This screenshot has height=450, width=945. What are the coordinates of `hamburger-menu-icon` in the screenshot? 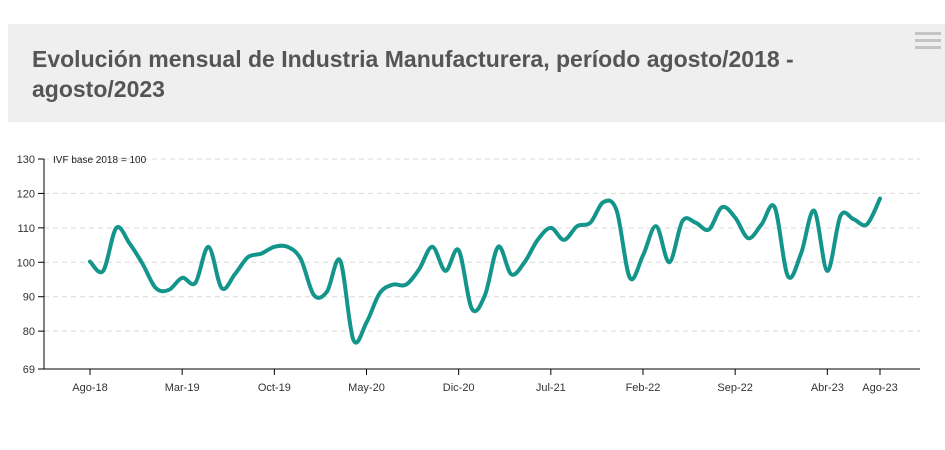 It's located at (928, 43).